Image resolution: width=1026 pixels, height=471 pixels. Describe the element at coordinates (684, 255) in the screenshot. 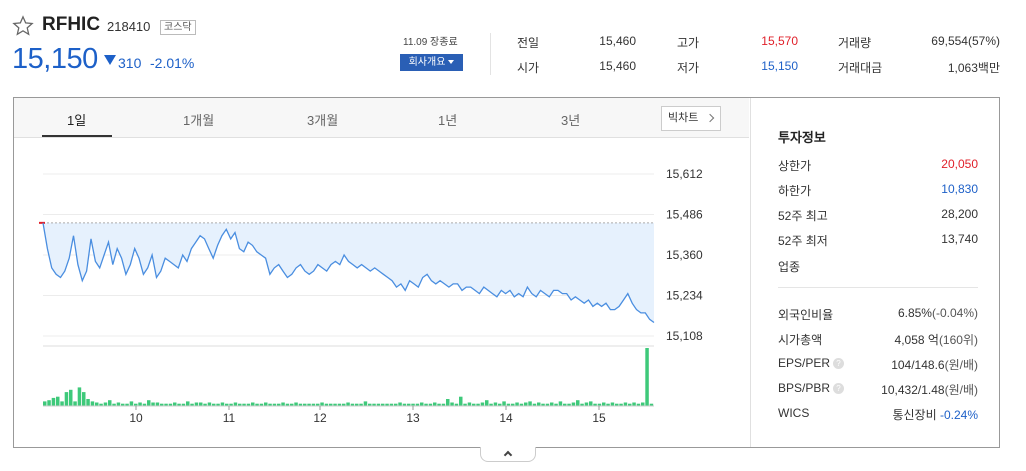

I see `y-tick-label: 15,360` at that location.